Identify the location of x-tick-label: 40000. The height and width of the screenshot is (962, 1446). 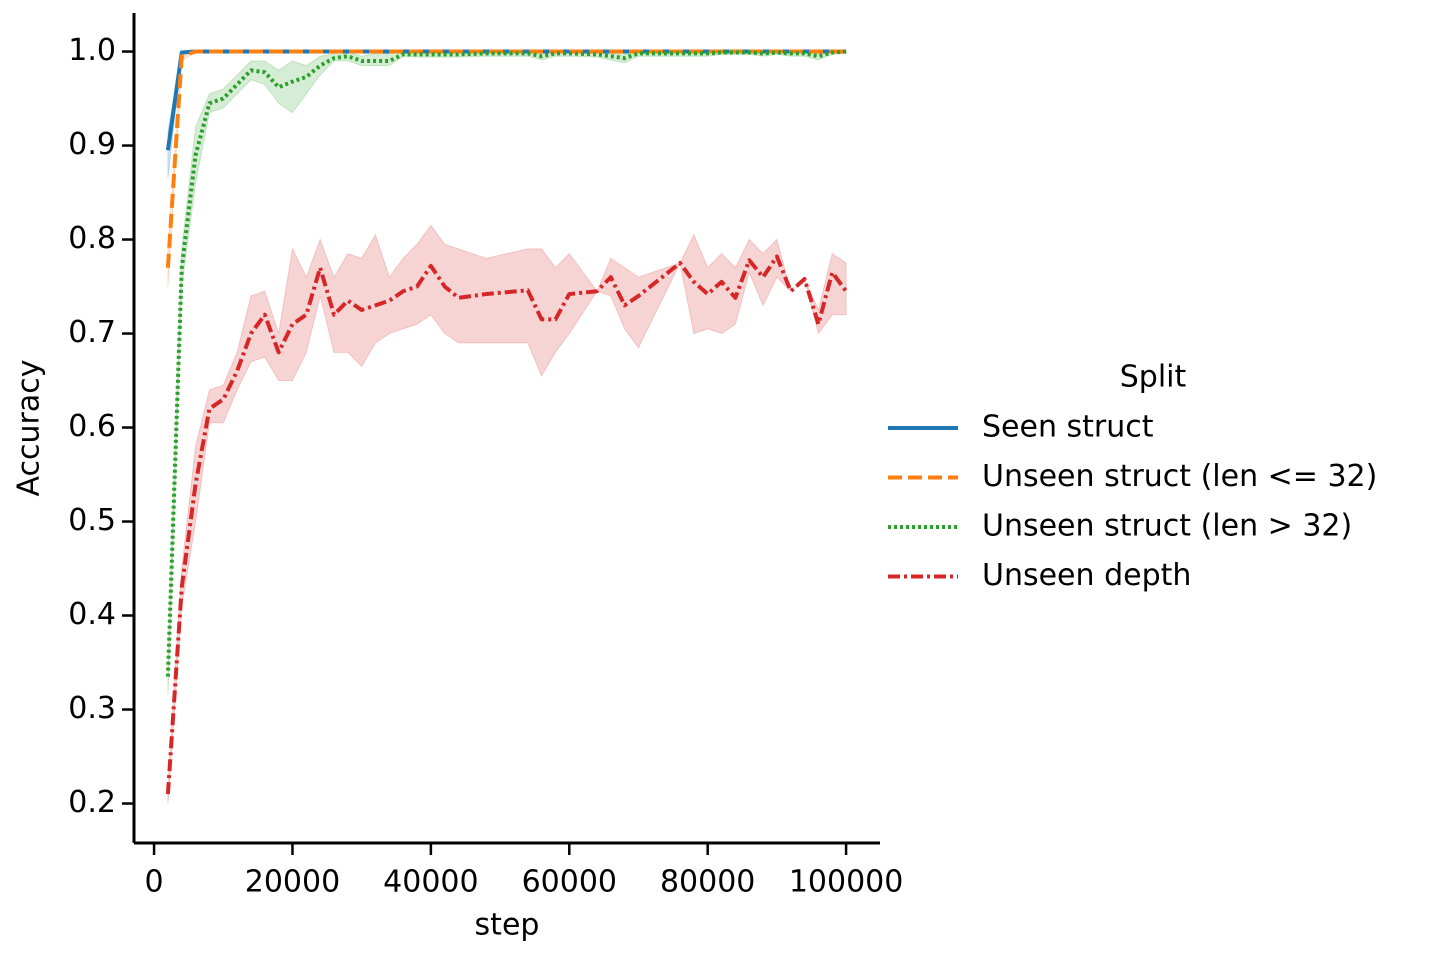
(430, 882).